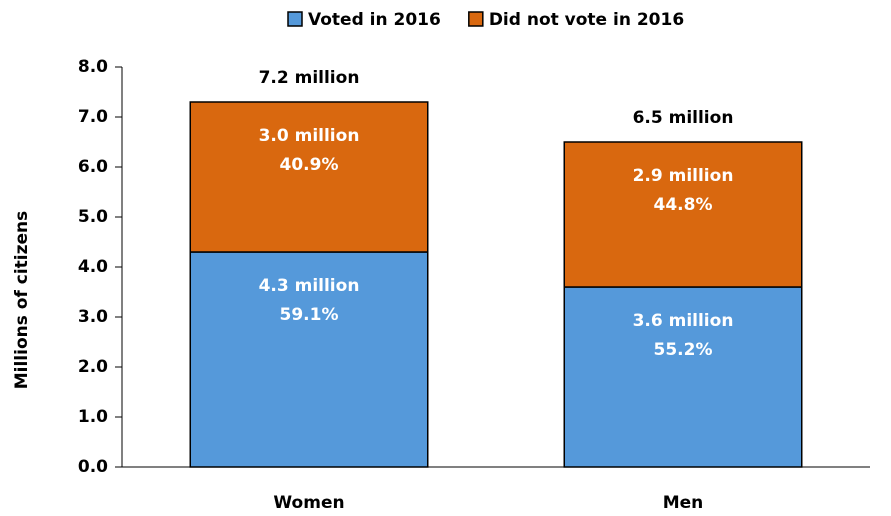 The width and height of the screenshot is (891, 516). What do you see at coordinates (93, 267) in the screenshot?
I see `y-tick-label: 4.0` at bounding box center [93, 267].